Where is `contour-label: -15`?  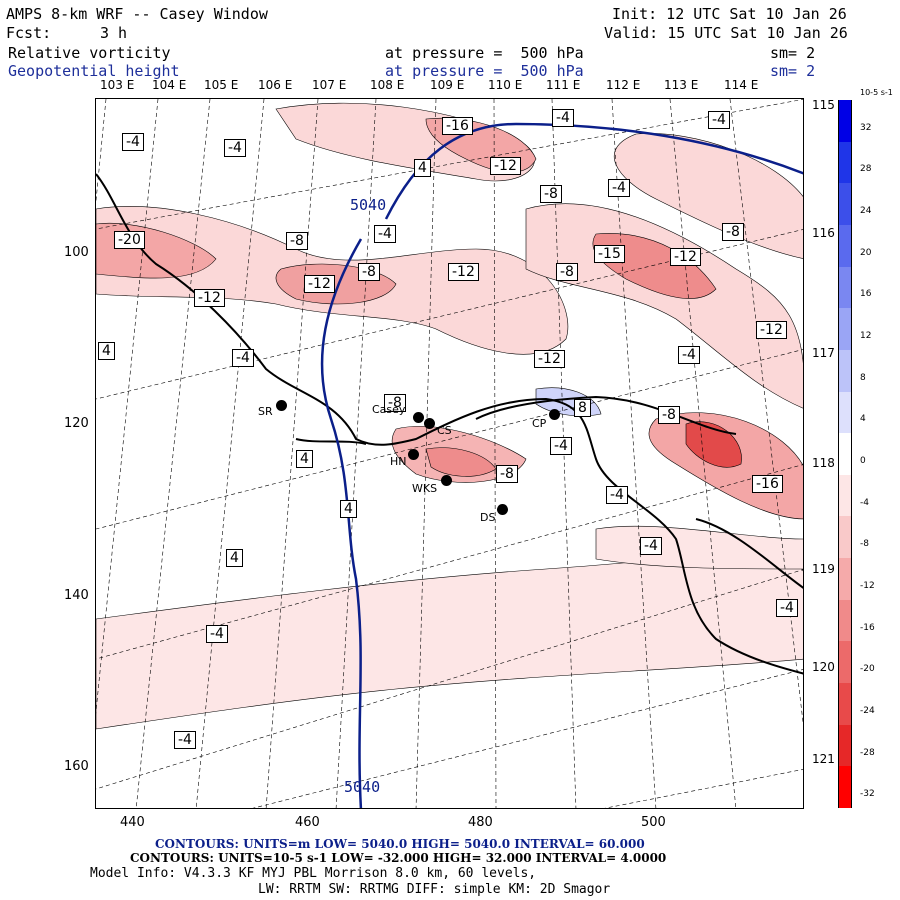
contour-label: -15 is located at coordinates (609, 254).